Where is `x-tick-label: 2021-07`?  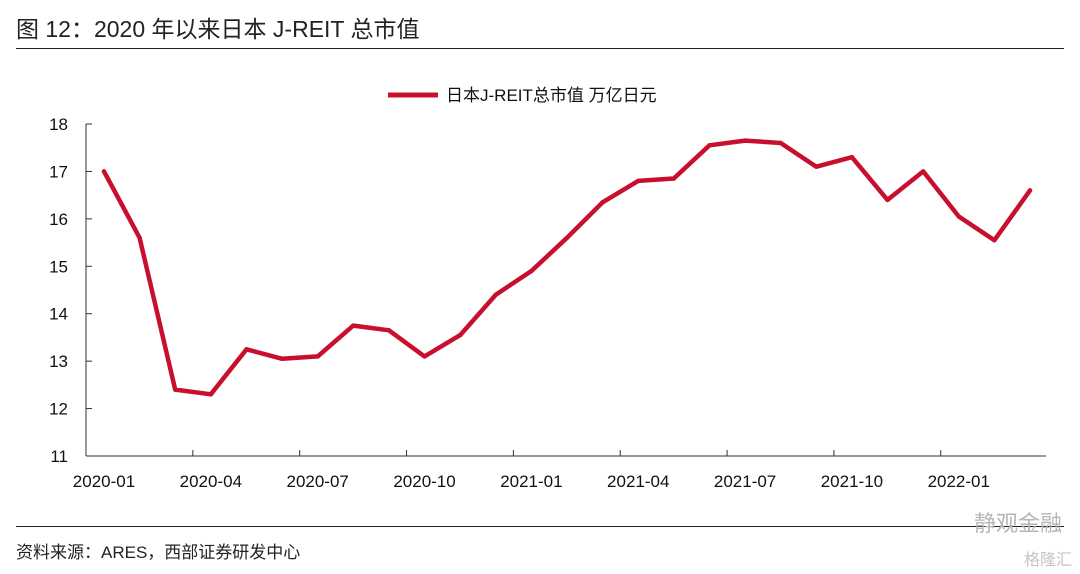
x-tick-label: 2021-07 is located at coordinates (745, 481).